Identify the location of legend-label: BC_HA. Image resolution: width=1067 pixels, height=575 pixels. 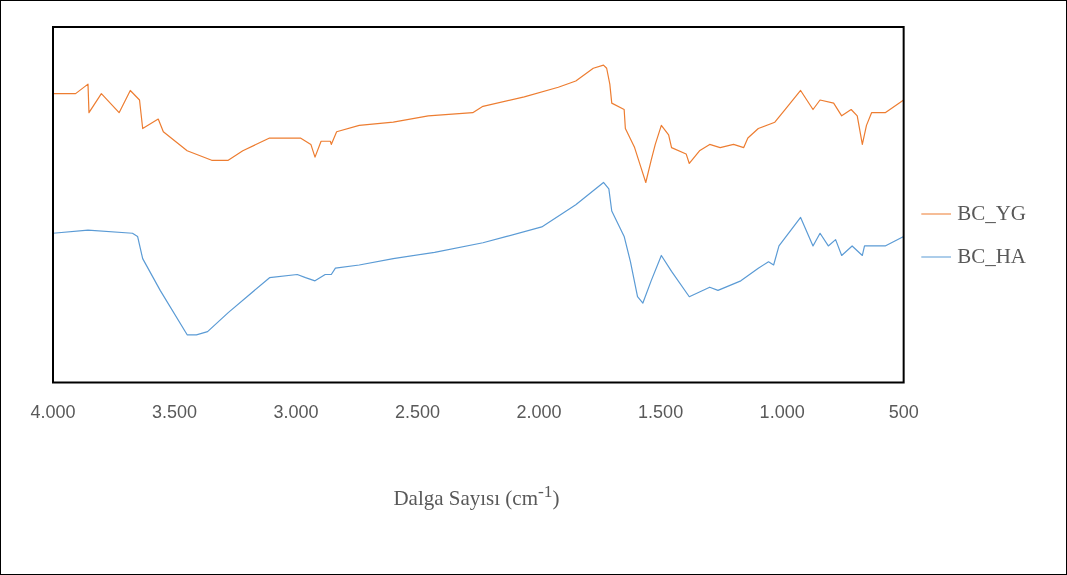
(992, 255).